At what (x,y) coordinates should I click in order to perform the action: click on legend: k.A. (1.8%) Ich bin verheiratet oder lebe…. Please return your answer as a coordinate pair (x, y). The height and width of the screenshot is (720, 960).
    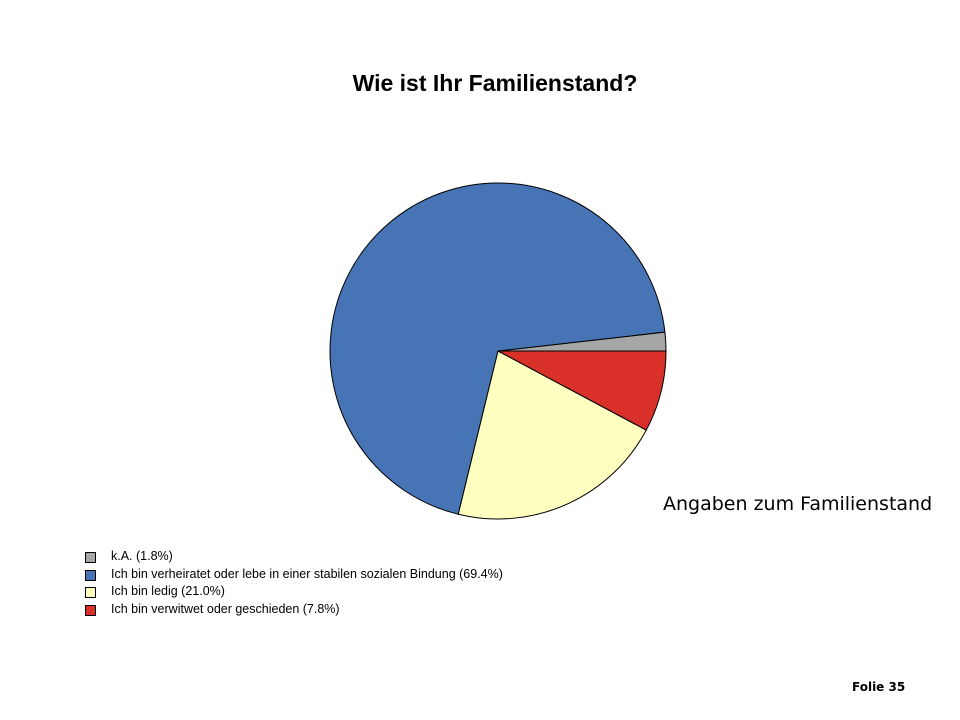
    Looking at the image, I should click on (294, 583).